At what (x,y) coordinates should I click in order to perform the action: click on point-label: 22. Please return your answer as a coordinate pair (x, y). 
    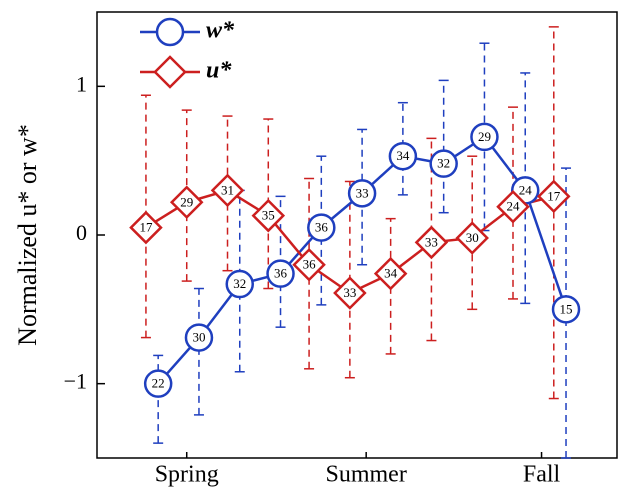
    Looking at the image, I should click on (158, 383).